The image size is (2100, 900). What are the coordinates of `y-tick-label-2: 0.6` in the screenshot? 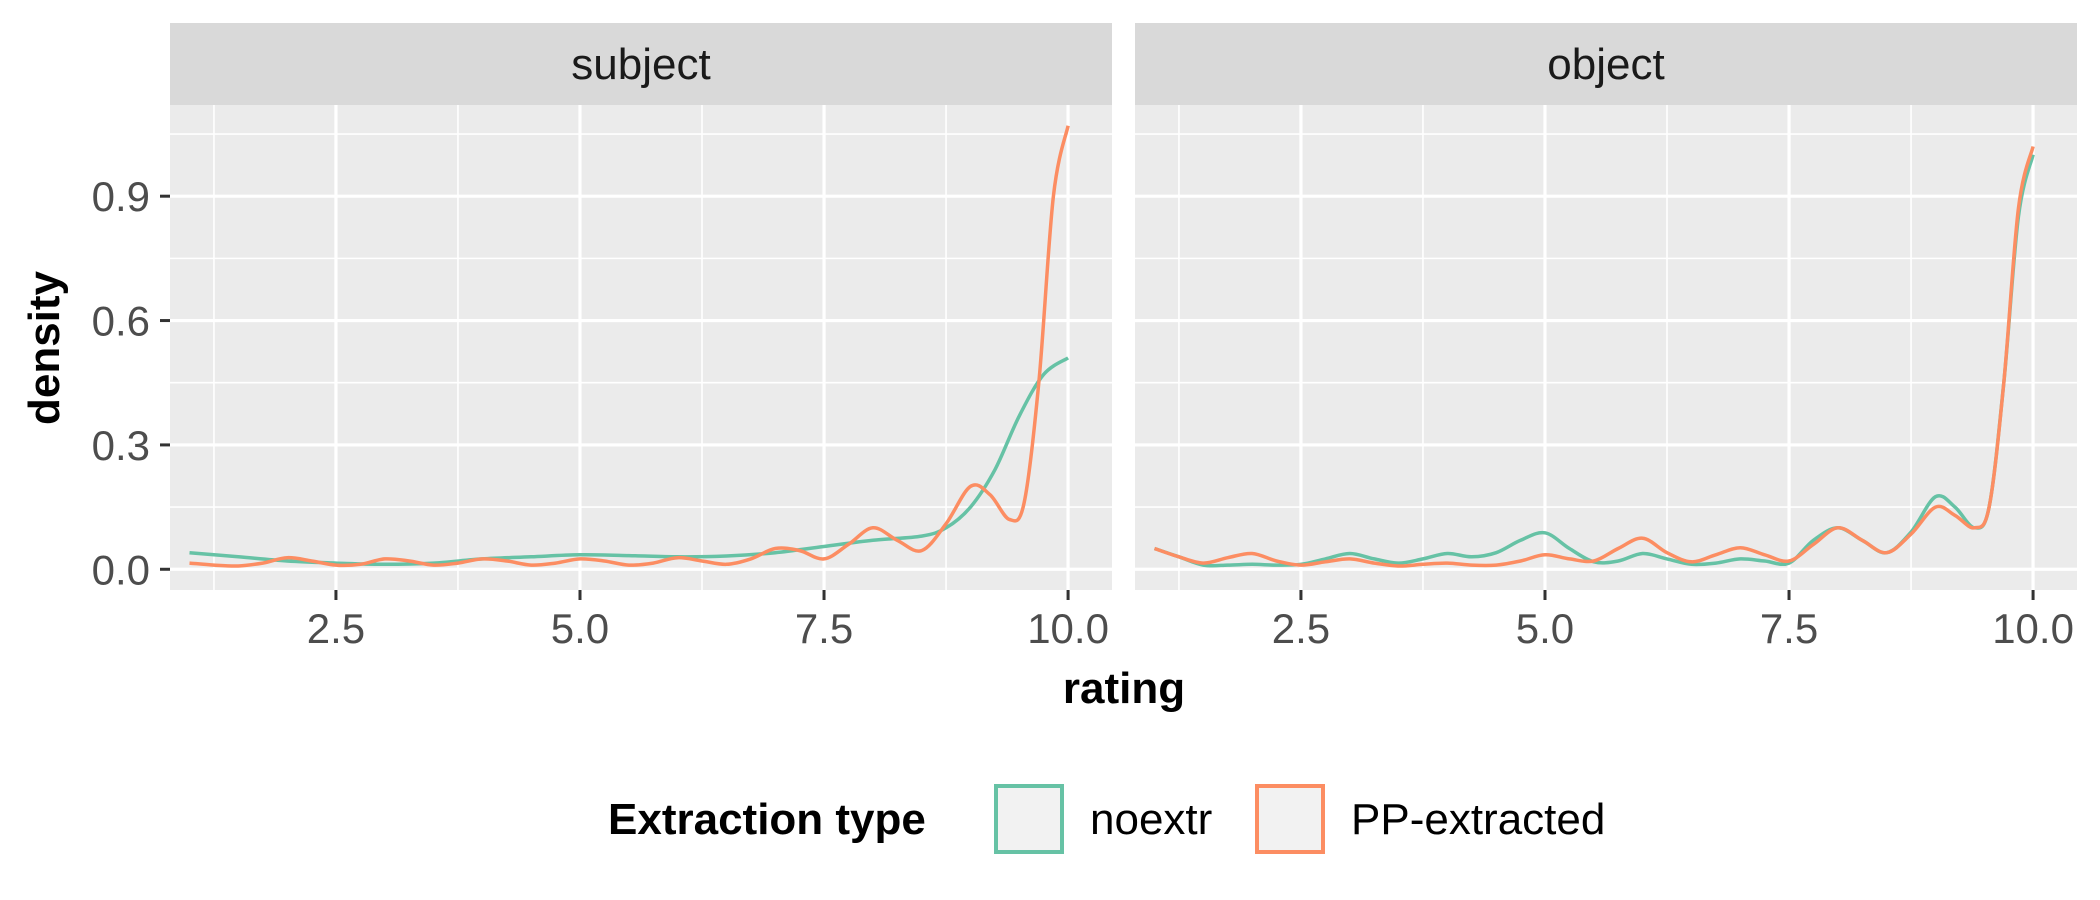 It's located at (121, 321).